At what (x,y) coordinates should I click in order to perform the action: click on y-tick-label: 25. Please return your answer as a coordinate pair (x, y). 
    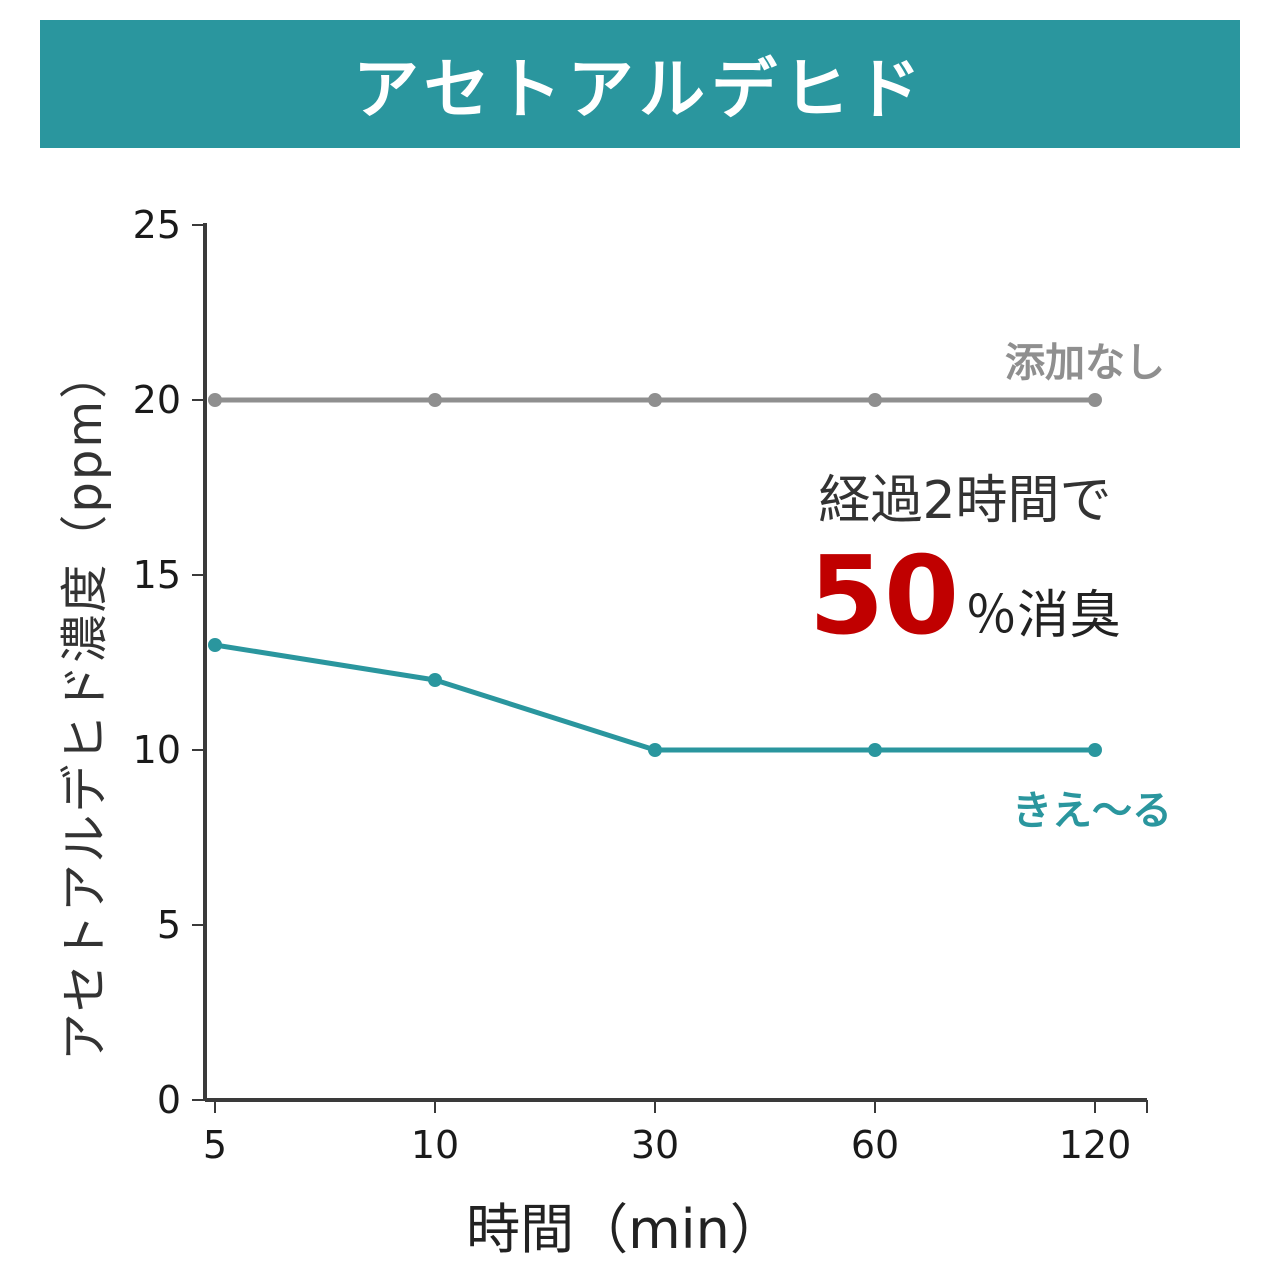
    Looking at the image, I should click on (157, 225).